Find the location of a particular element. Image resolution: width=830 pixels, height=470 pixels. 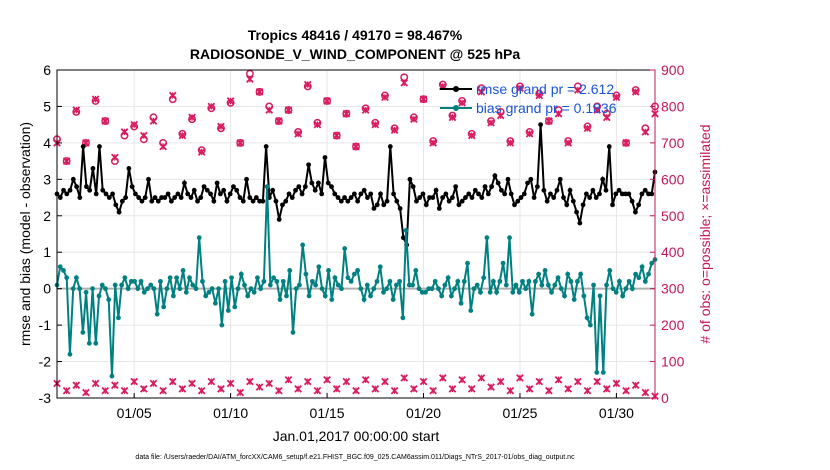

x-tick-label: 01/10 is located at coordinates (230, 413).